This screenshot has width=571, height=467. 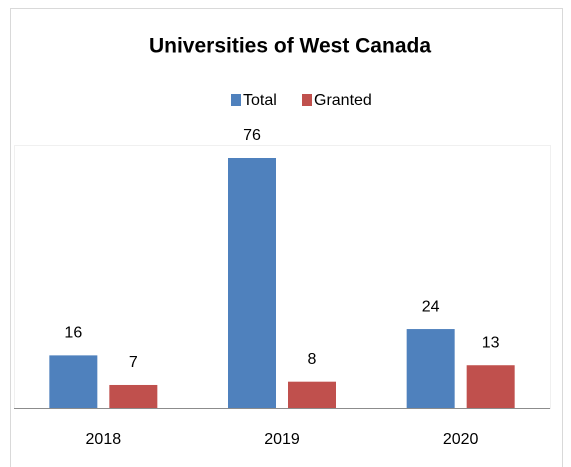 I want to click on chart-title: Universities of West Canada, so click(x=290, y=46).